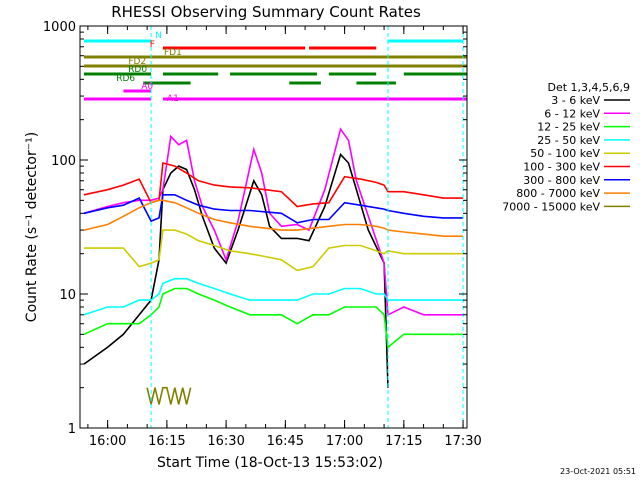 This screenshot has height=480, width=640. I want to click on event-label-a1: A1, so click(173, 99).